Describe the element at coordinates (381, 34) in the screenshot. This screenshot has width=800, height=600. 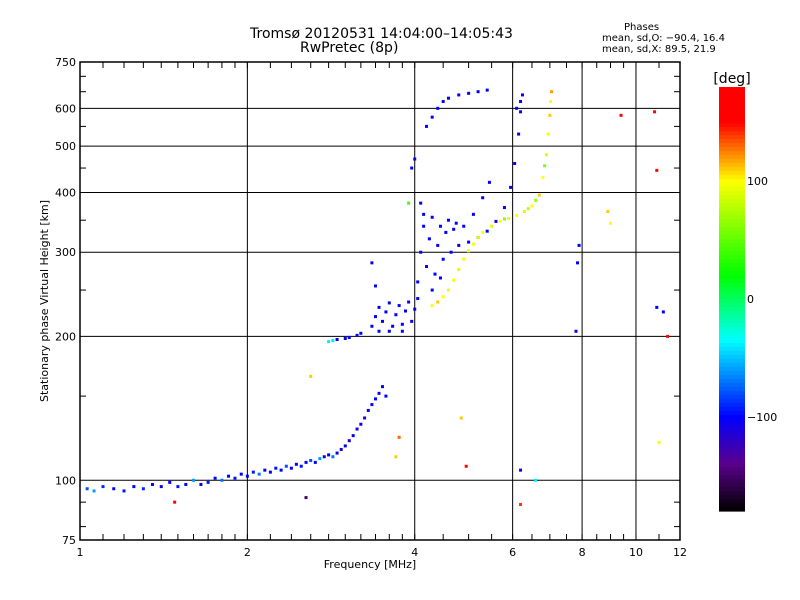
I see `chart-title: Tromsø 20120531 14:04:00–14:05:43` at that location.